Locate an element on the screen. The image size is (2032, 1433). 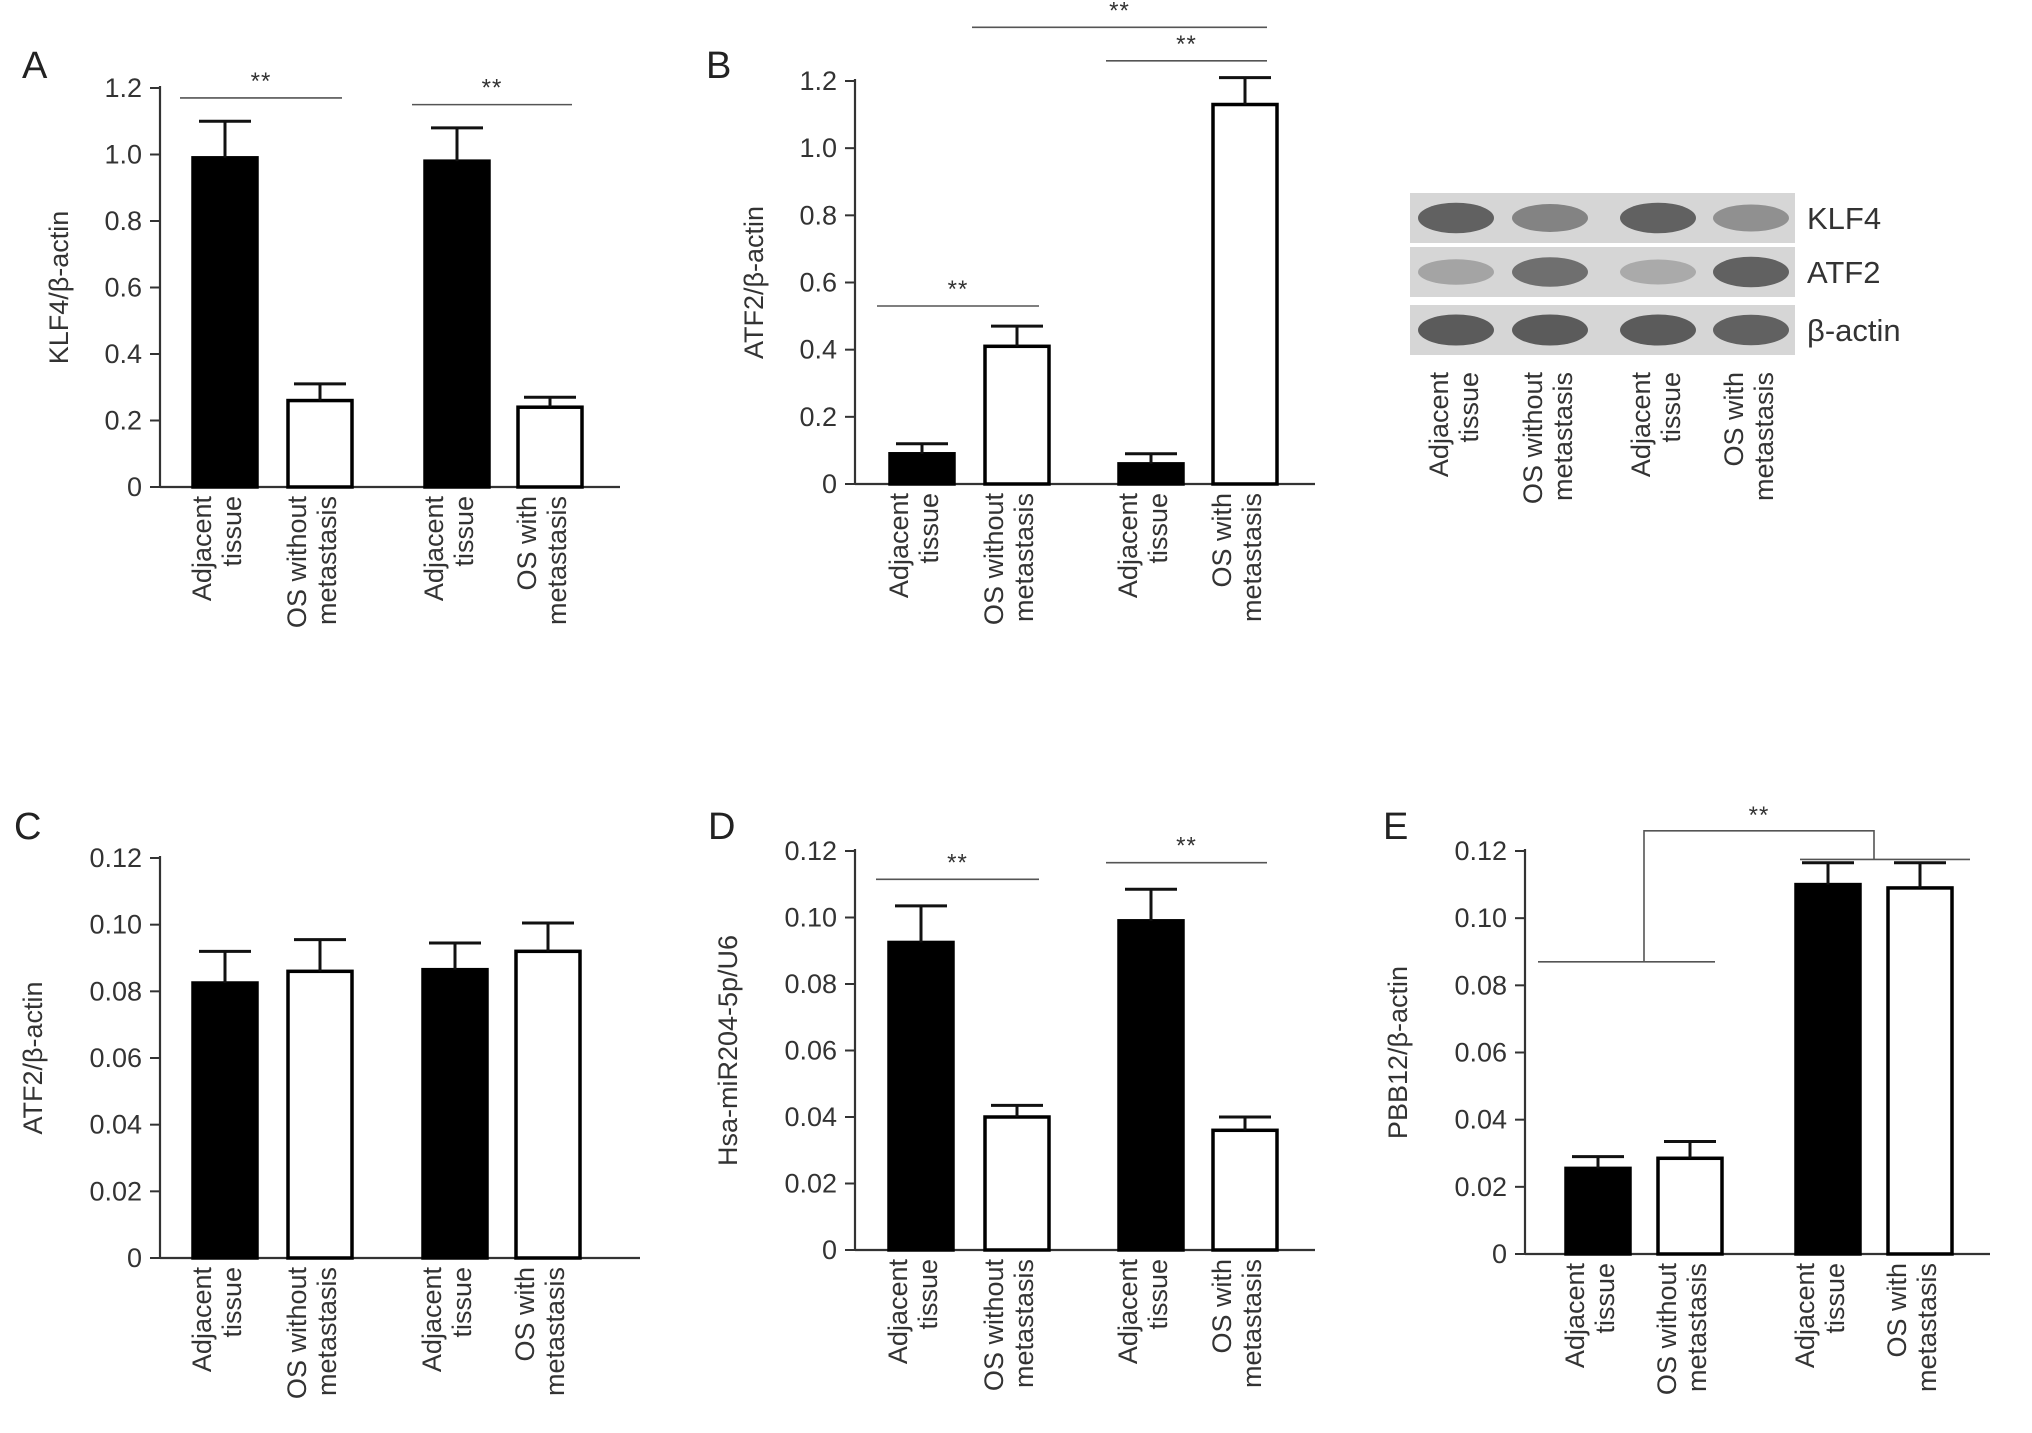
y-axis-label: PBB12/β-actin is located at coordinates (1398, 1052).